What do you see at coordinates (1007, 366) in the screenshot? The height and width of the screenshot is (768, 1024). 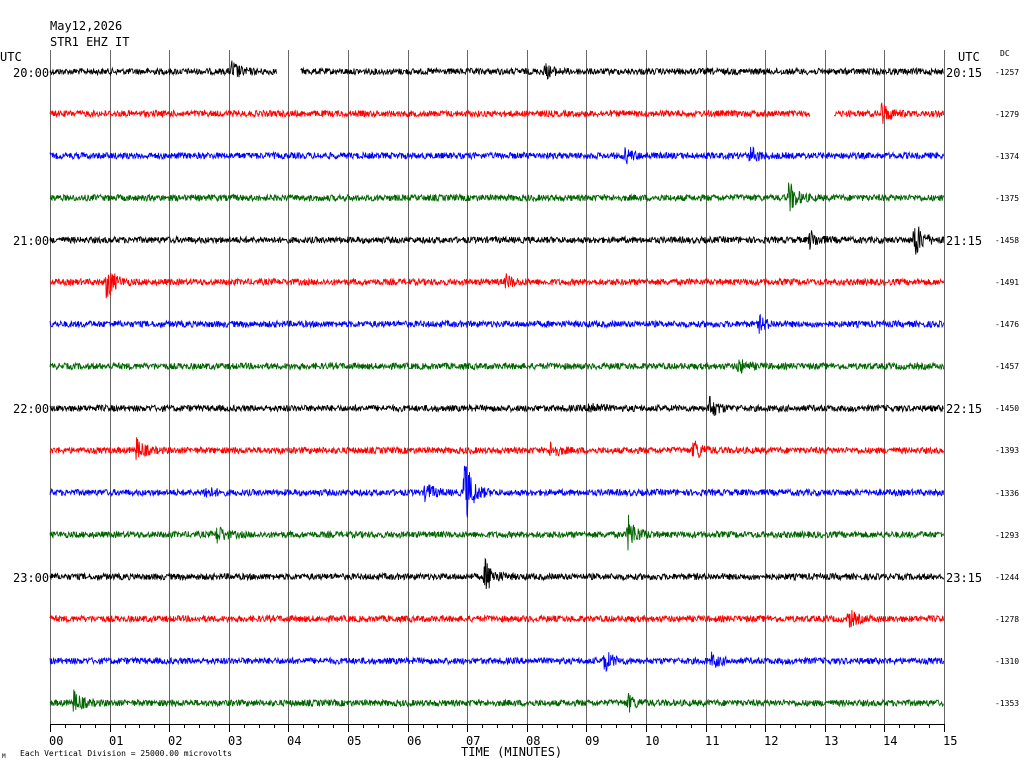 I see `dc-offset-value: -1457` at bounding box center [1007, 366].